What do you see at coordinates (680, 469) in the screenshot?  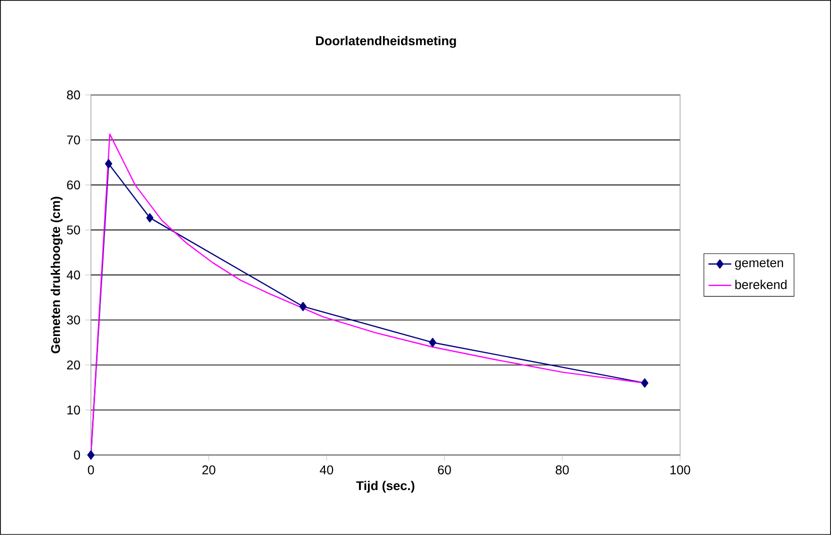 I see `x-tick-label: 100` at bounding box center [680, 469].